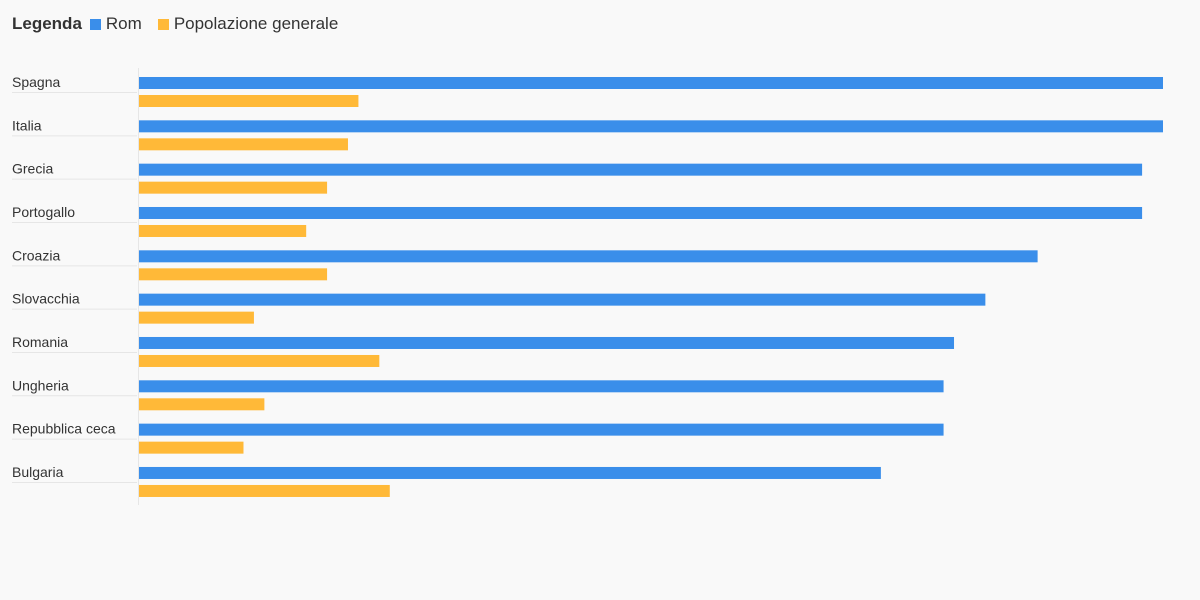 This screenshot has width=1200, height=600. I want to click on category-label-slovacchia: Slovacchia, so click(46, 299).